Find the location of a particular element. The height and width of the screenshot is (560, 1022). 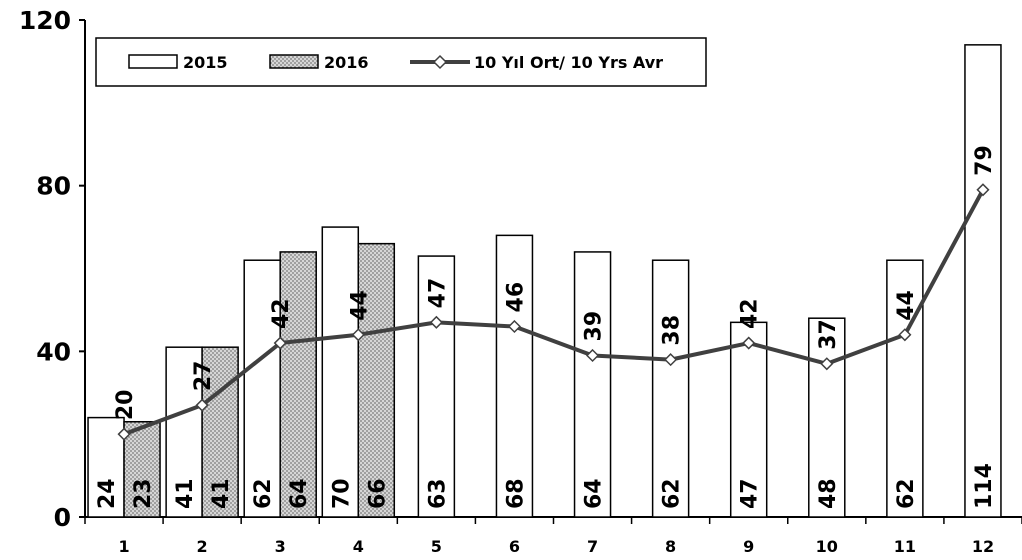

y-tick-label: 0 is located at coordinates (62, 517).